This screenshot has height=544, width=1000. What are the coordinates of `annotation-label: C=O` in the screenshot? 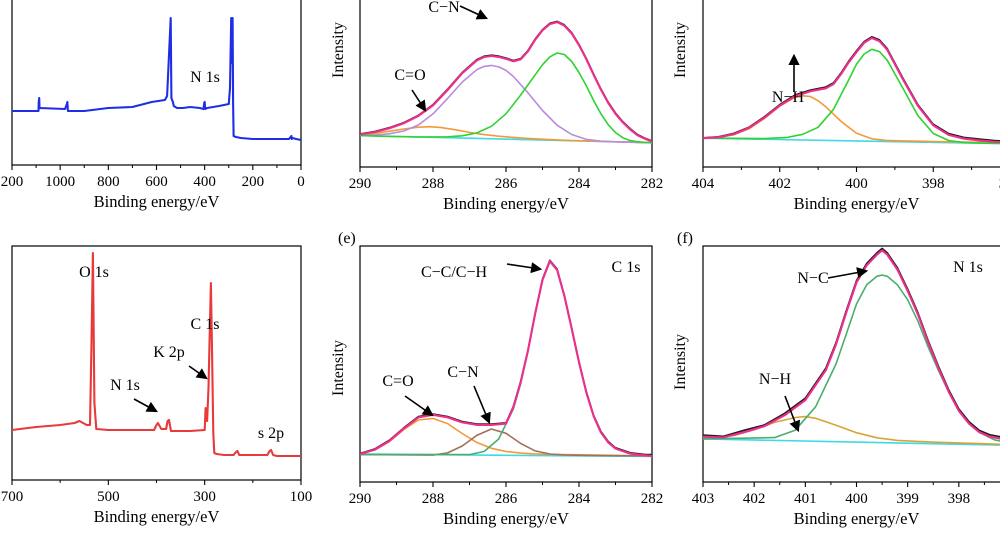 It's located at (397, 381).